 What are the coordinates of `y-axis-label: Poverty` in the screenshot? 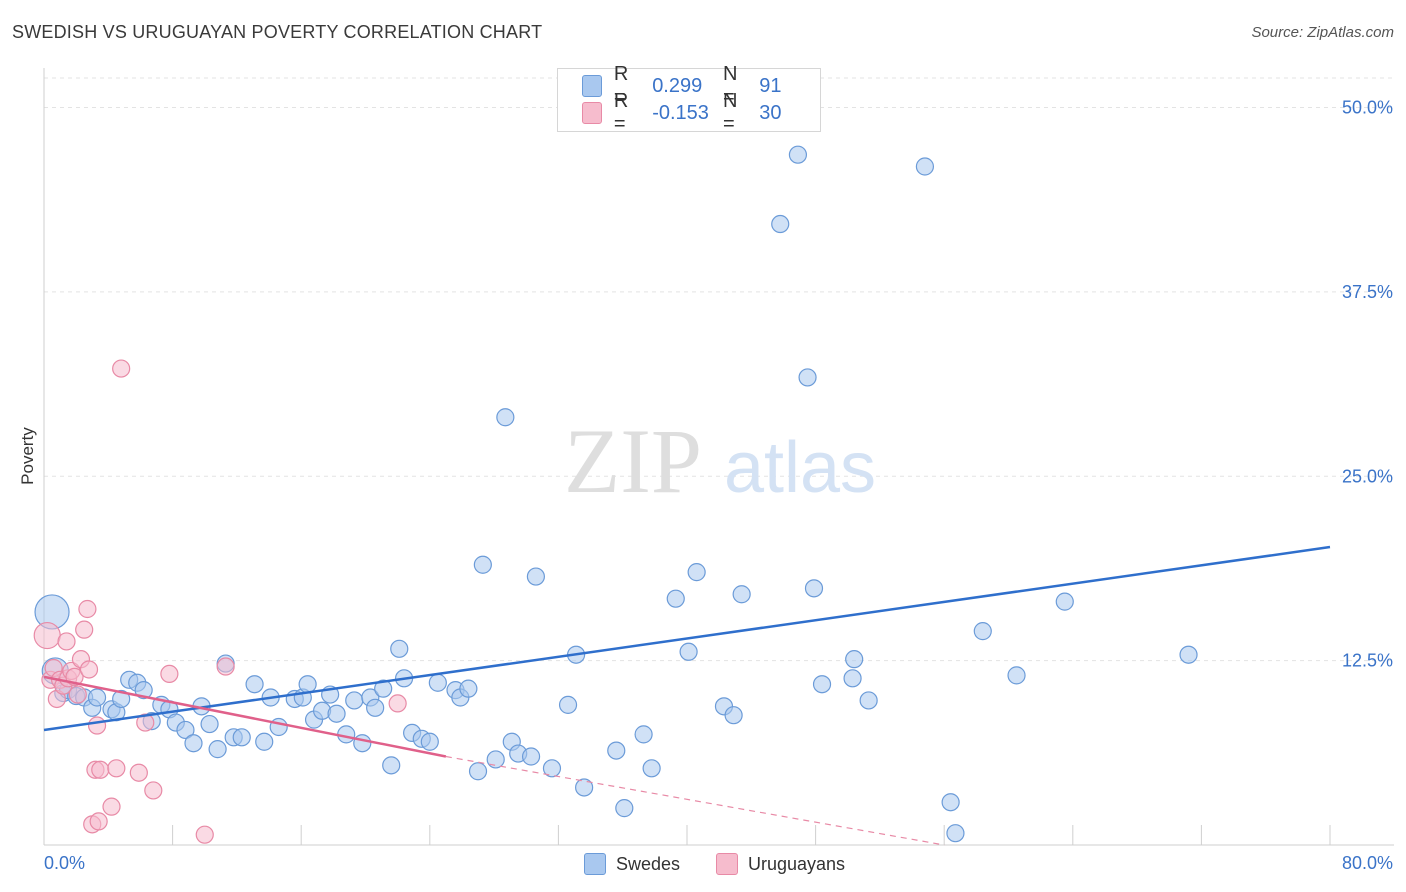 It's located at (27, 456).